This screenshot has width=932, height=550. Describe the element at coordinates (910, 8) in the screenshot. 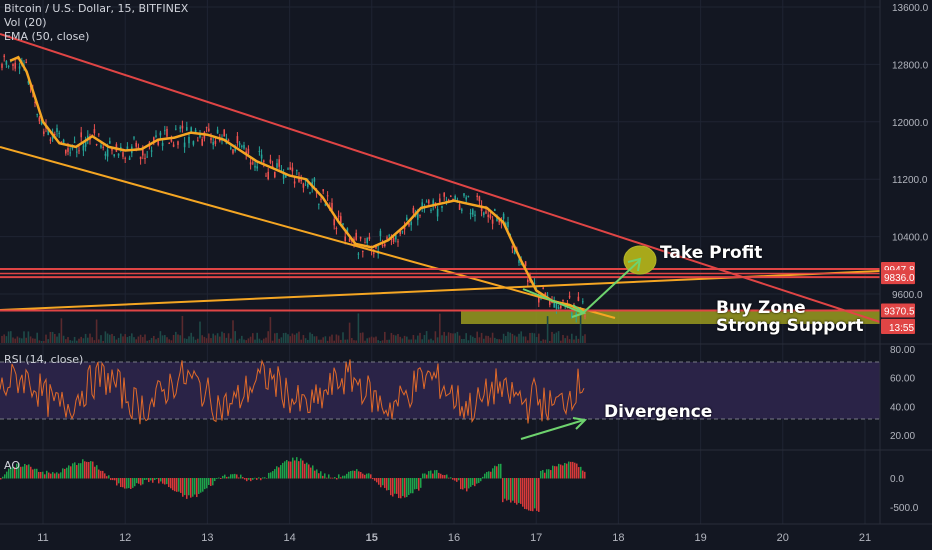

I see `y-tick-label: 13600.0` at that location.